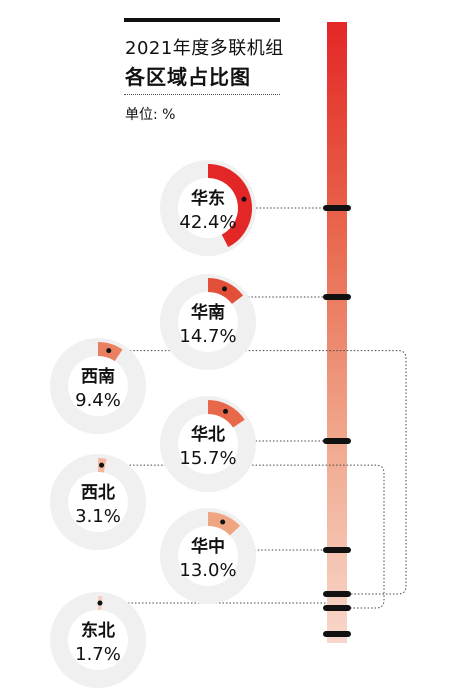  What do you see at coordinates (208, 434) in the screenshot?
I see `category-label: 华北` at bounding box center [208, 434].